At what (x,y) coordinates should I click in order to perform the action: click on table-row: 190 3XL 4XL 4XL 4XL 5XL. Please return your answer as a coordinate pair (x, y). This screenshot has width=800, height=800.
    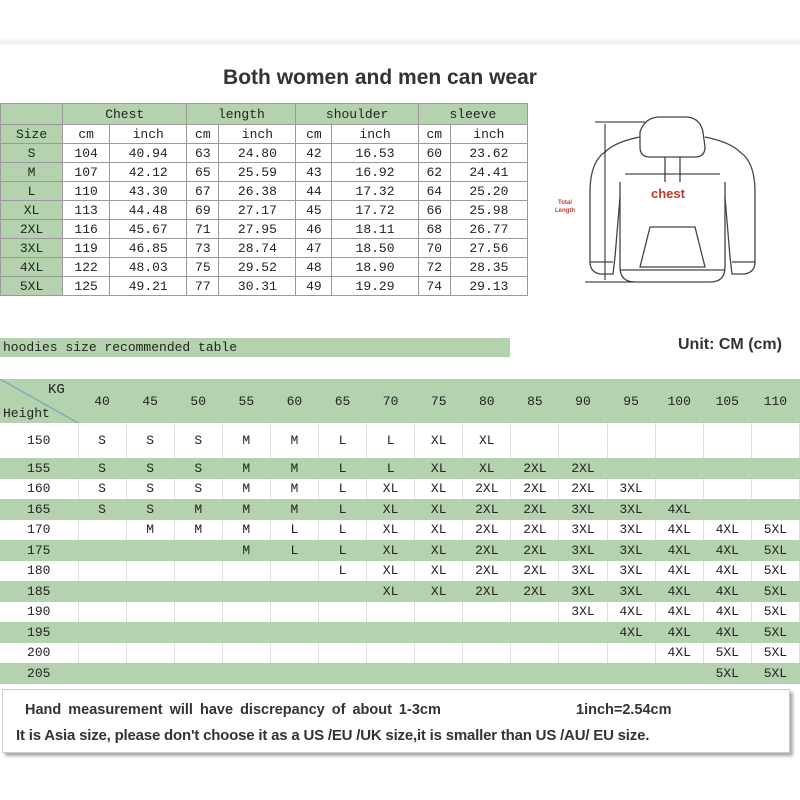
    Looking at the image, I should click on (400, 611).